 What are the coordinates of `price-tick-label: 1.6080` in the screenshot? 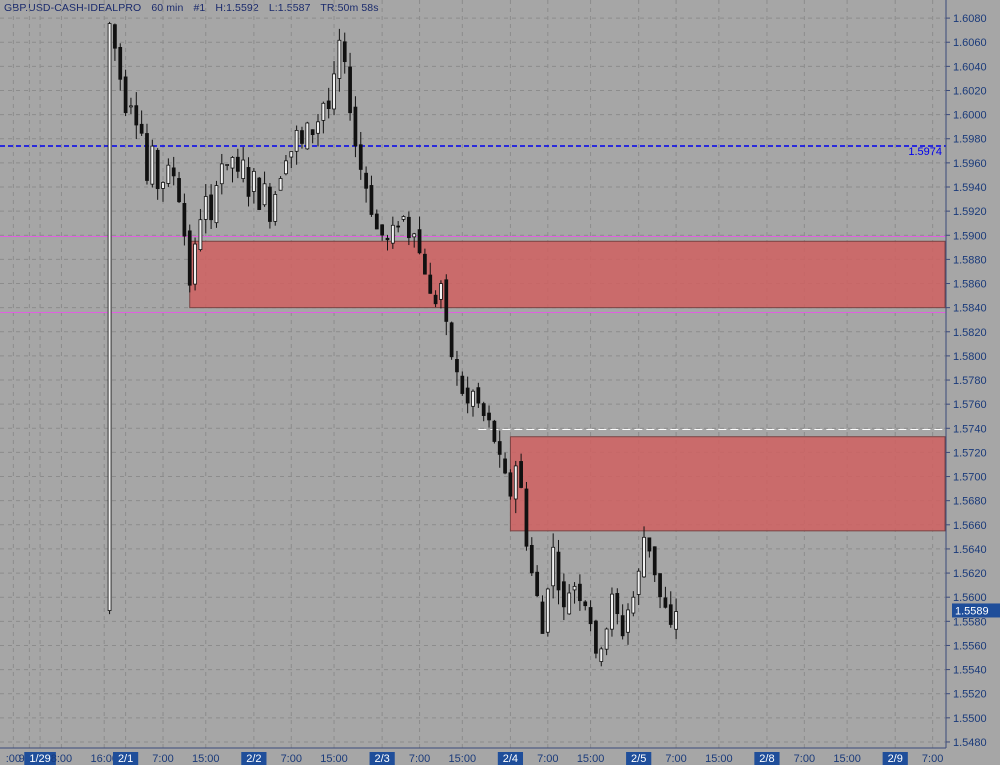 It's located at (970, 19).